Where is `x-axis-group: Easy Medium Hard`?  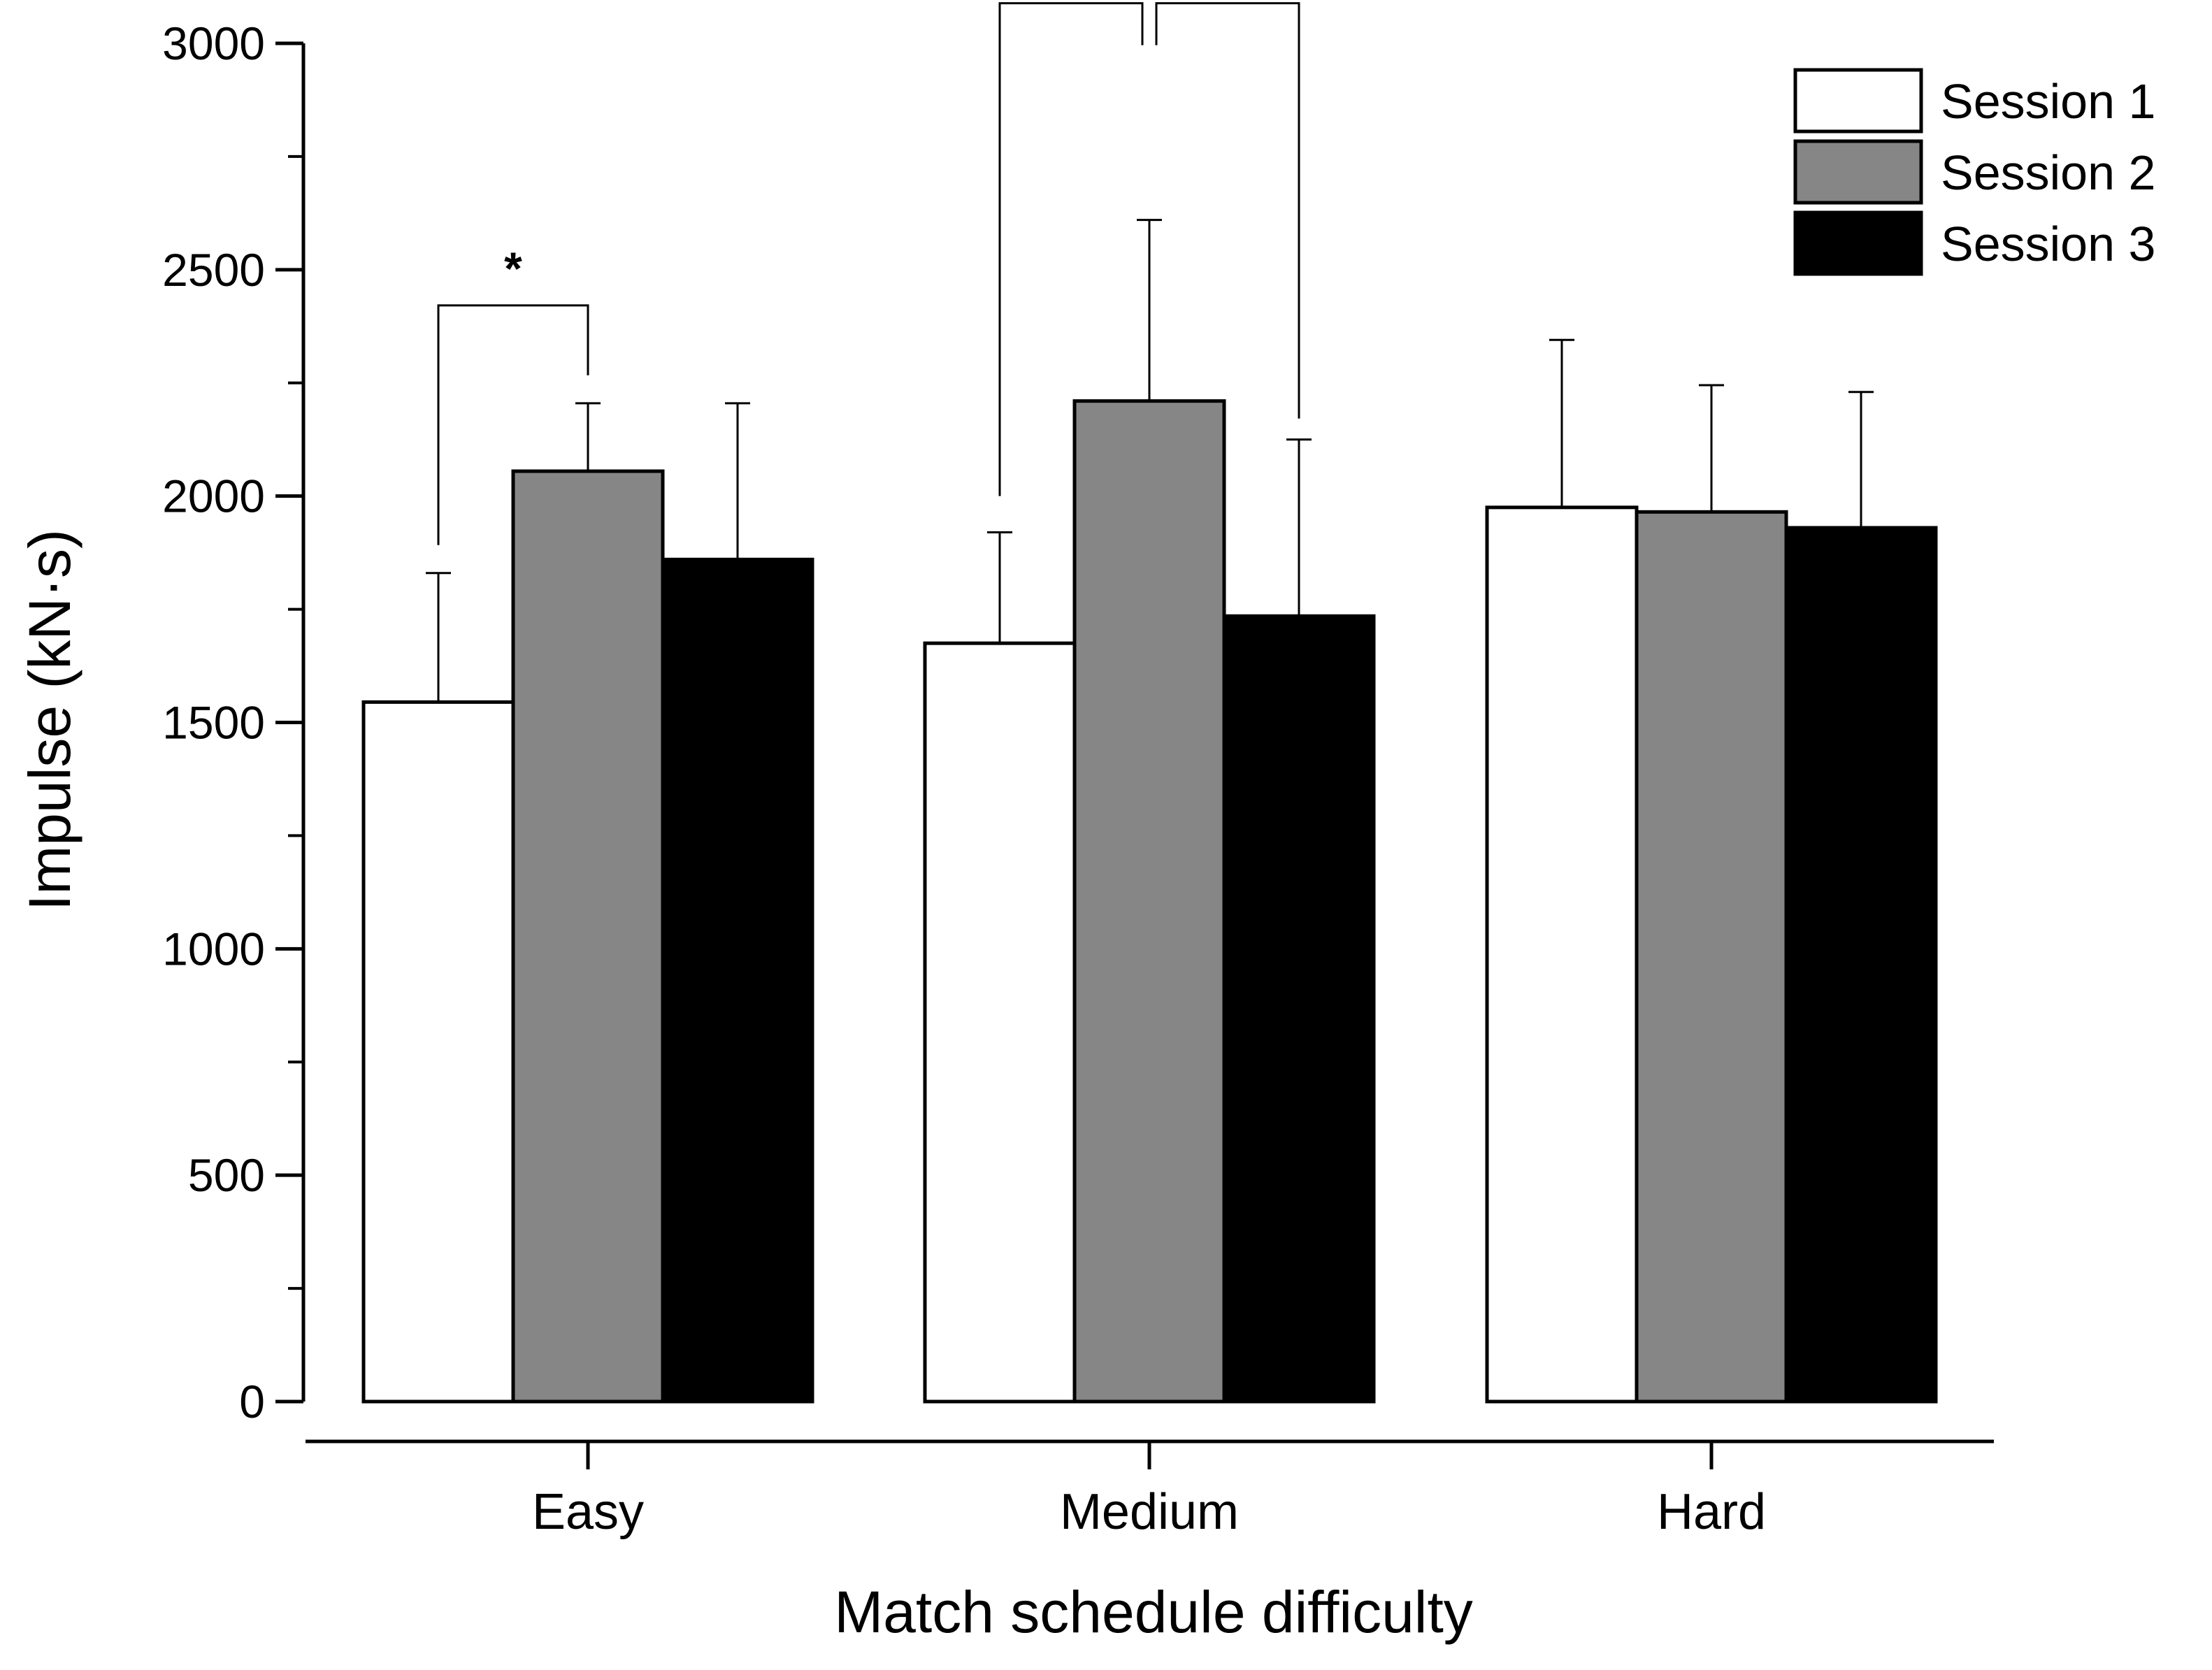 x-axis-group: Easy Medium Hard is located at coordinates (1150, 1489).